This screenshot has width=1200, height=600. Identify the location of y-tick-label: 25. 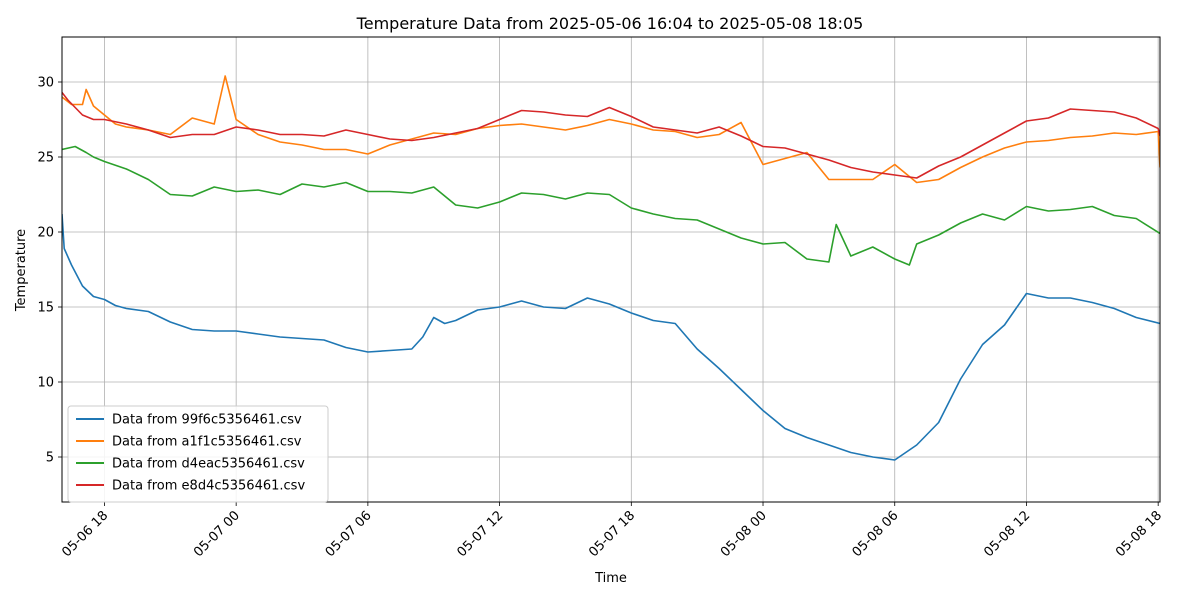
(45, 158).